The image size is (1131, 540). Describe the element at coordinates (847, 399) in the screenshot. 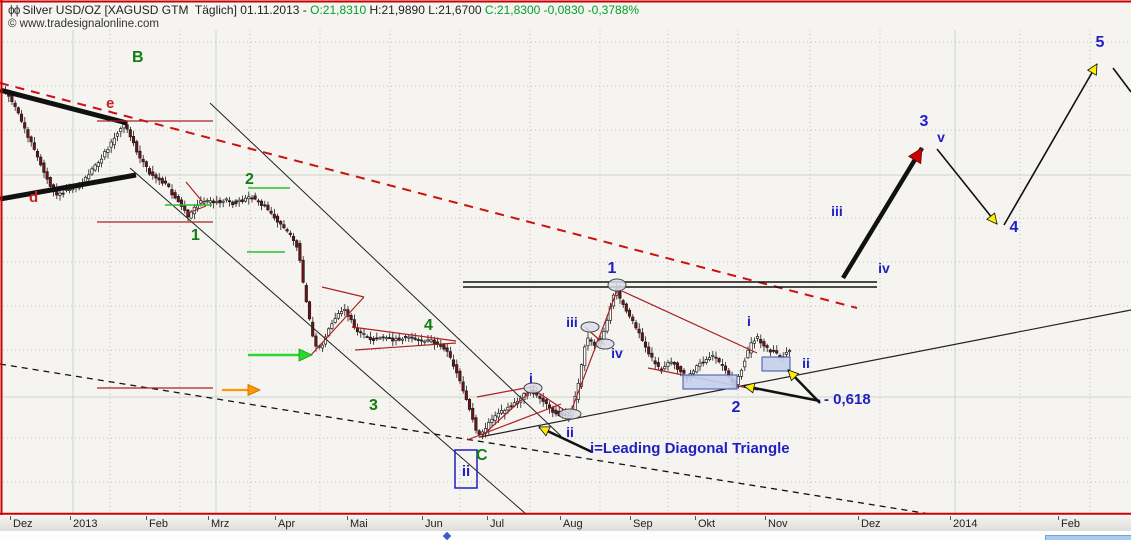

I see `wave-label: - 0,618` at that location.